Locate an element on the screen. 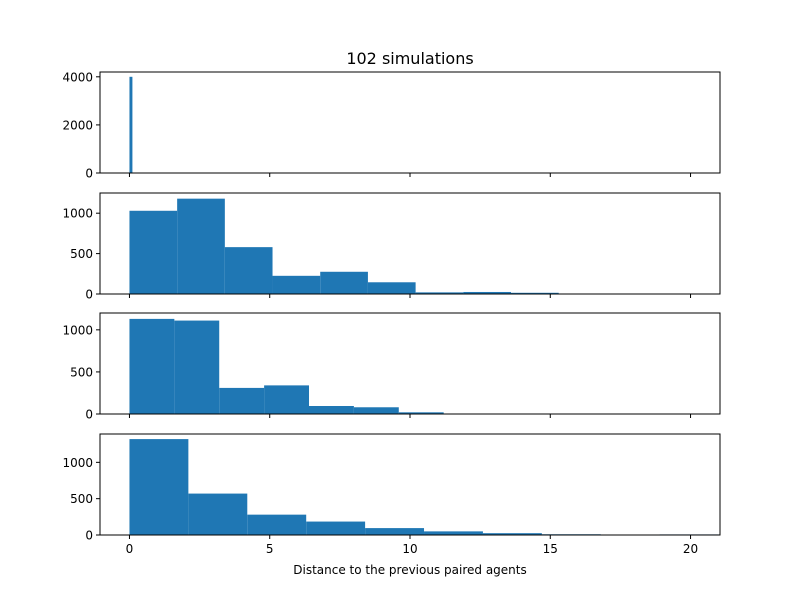  y-tick-label-2-2: 500 is located at coordinates (81, 254).